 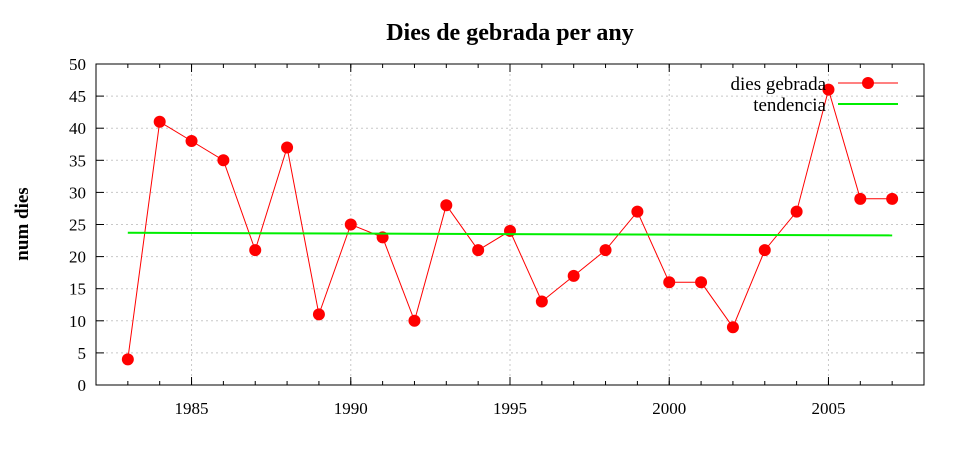 I want to click on x-tick-label: 2000, so click(x=669, y=408).